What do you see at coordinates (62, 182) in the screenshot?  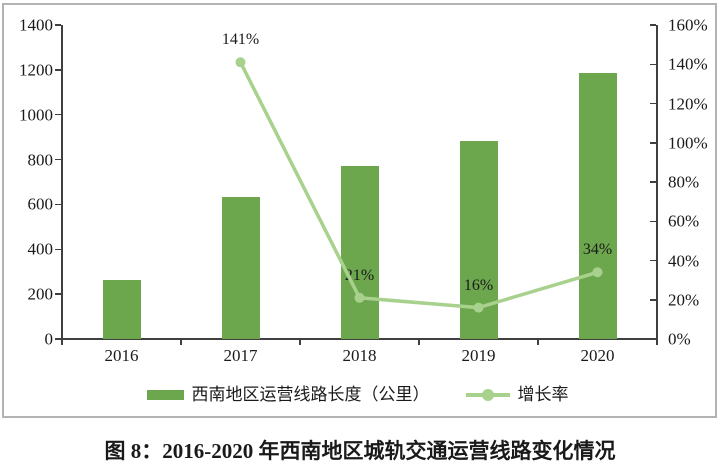 I see `left-axis-line` at bounding box center [62, 182].